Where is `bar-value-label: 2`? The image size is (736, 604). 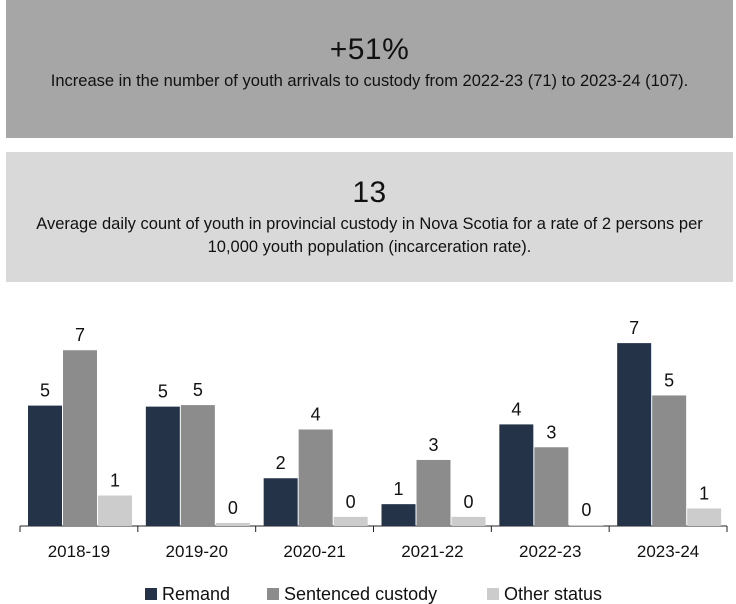 bar-value-label: 2 is located at coordinates (281, 463).